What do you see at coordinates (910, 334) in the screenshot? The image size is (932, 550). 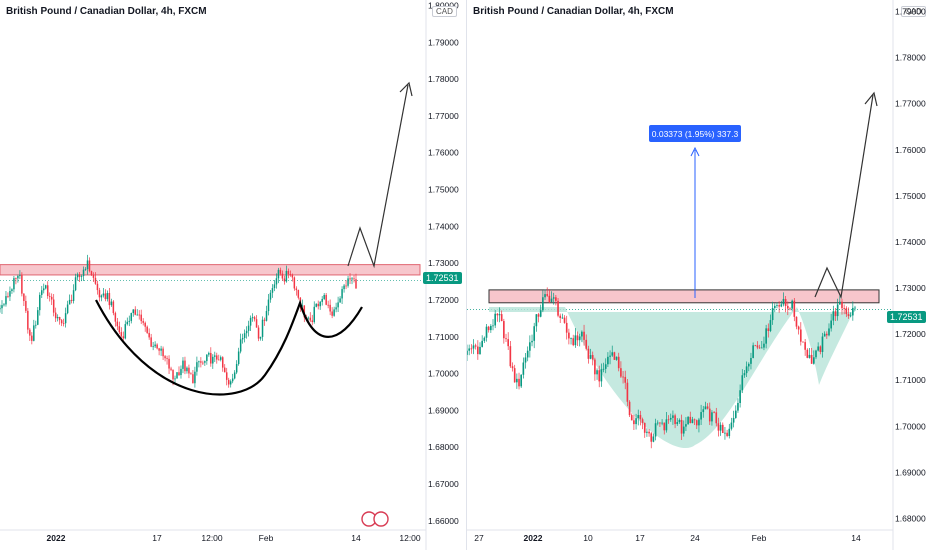 I see `y-axis-tick-label: 1.72000` at bounding box center [910, 334].